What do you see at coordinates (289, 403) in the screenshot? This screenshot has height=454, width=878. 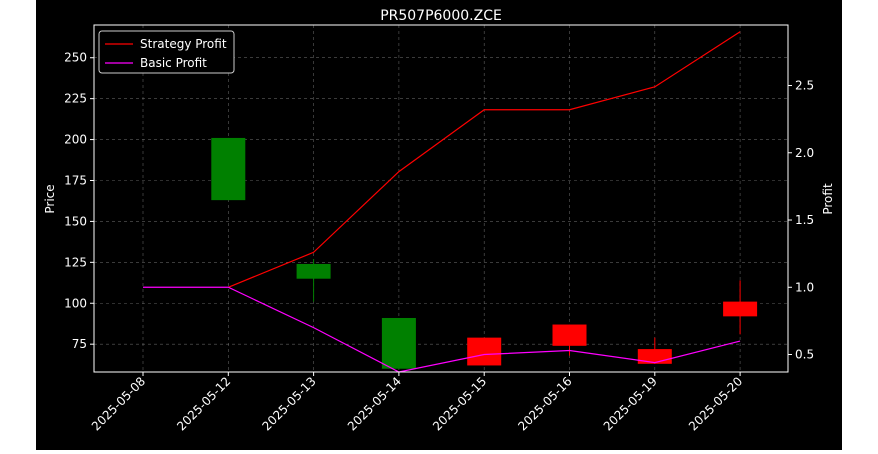 I see `x-tick-label: 2025-05-13` at bounding box center [289, 403].